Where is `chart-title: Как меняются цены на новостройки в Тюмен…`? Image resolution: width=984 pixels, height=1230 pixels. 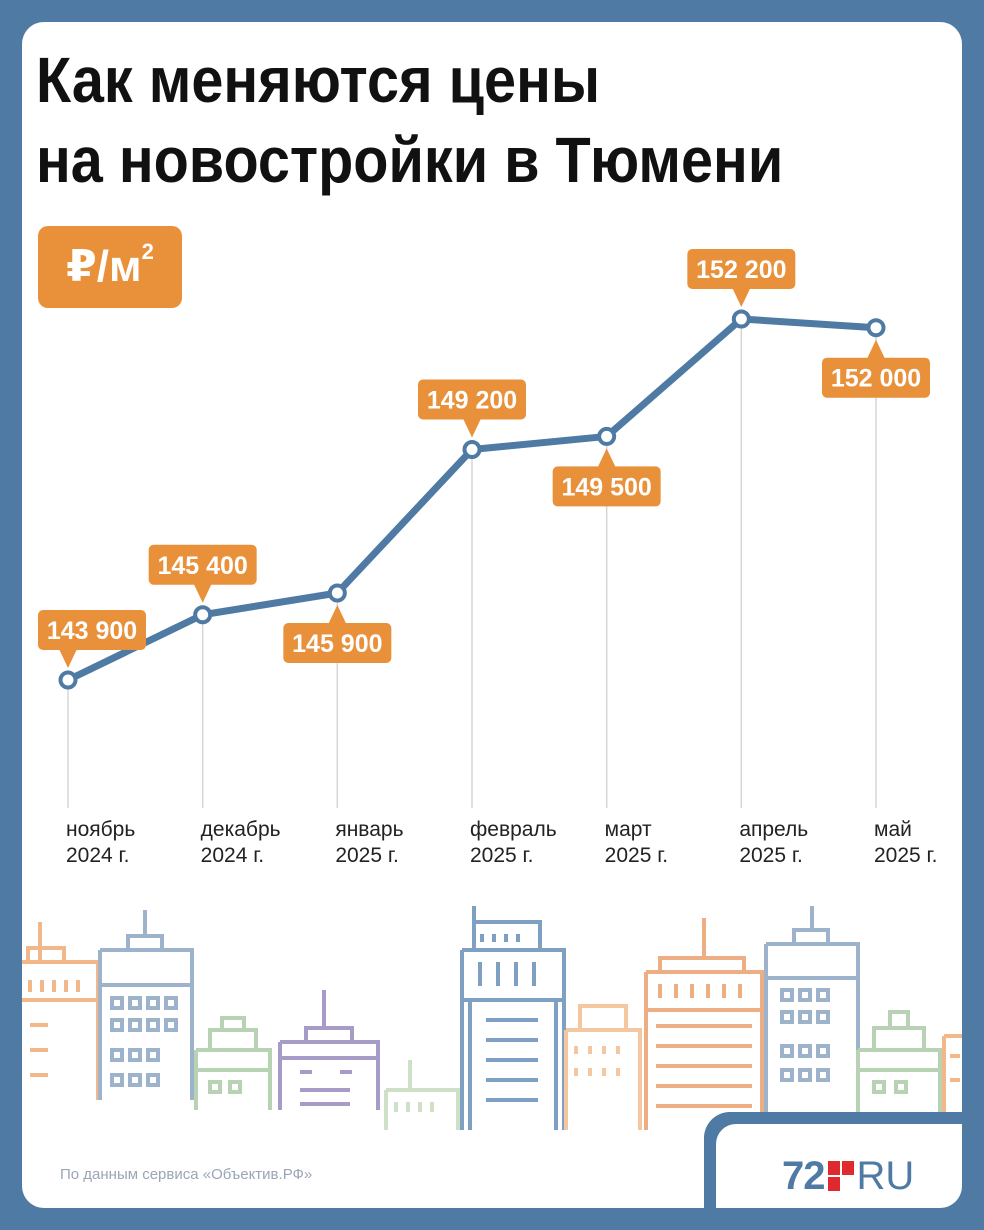
chart-title: Как меняются цены на новостройки в Тюмен… is located at coordinates (409, 120).